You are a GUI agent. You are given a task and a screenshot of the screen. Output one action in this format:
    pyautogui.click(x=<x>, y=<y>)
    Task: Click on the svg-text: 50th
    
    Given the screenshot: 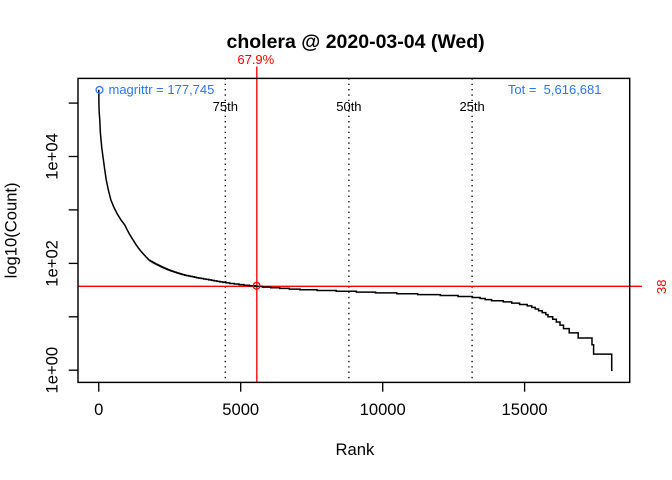 What is the action you would take?
    pyautogui.click(x=348, y=106)
    